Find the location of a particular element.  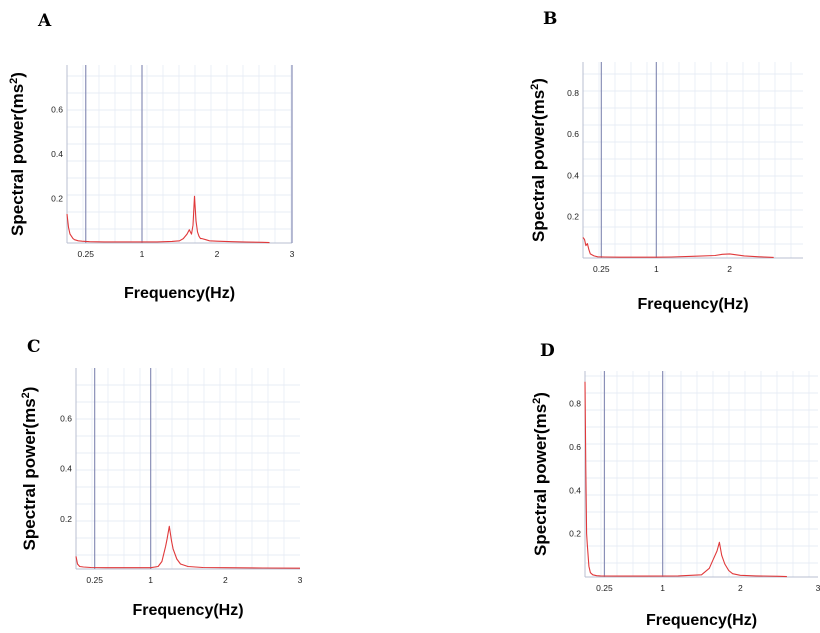

panel-label: A is located at coordinates (44, 21).